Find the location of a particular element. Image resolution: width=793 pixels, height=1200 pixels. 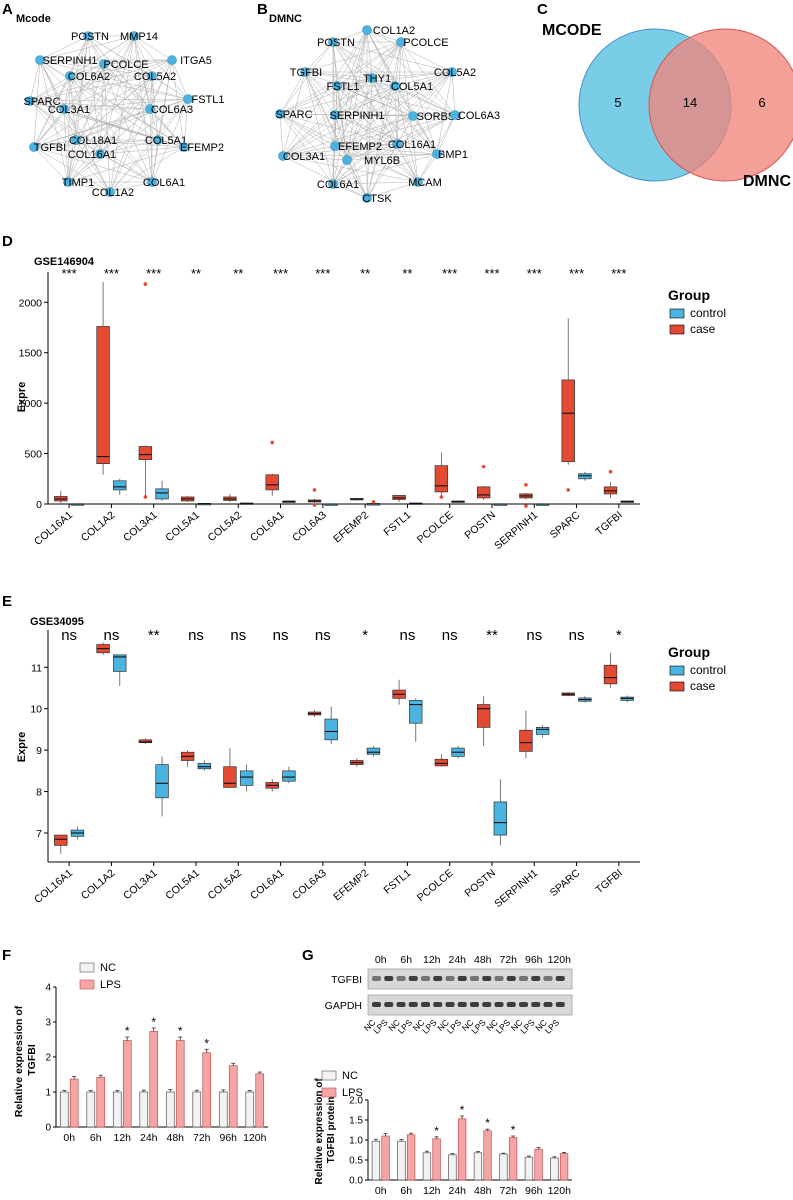

y-tick-label: 0.5 is located at coordinates (356, 1161).